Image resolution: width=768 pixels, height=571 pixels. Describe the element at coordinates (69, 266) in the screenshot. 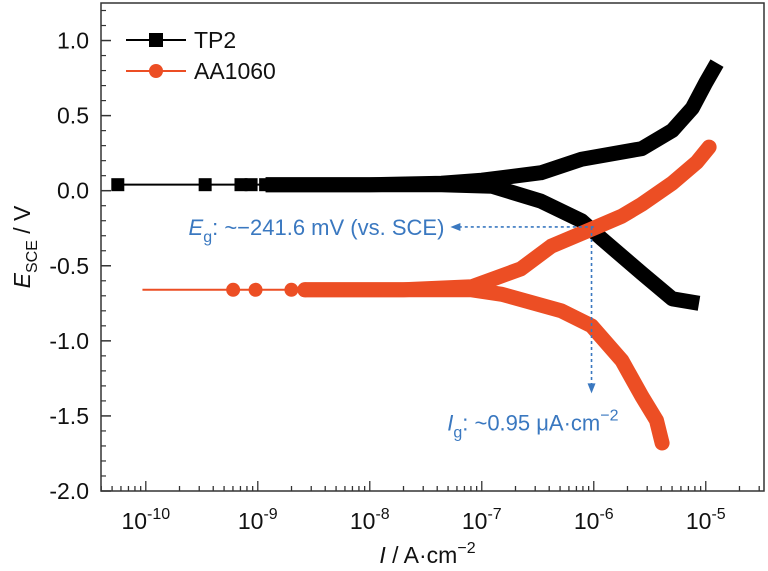

I see `y-tick-label: -0.5` at that location.